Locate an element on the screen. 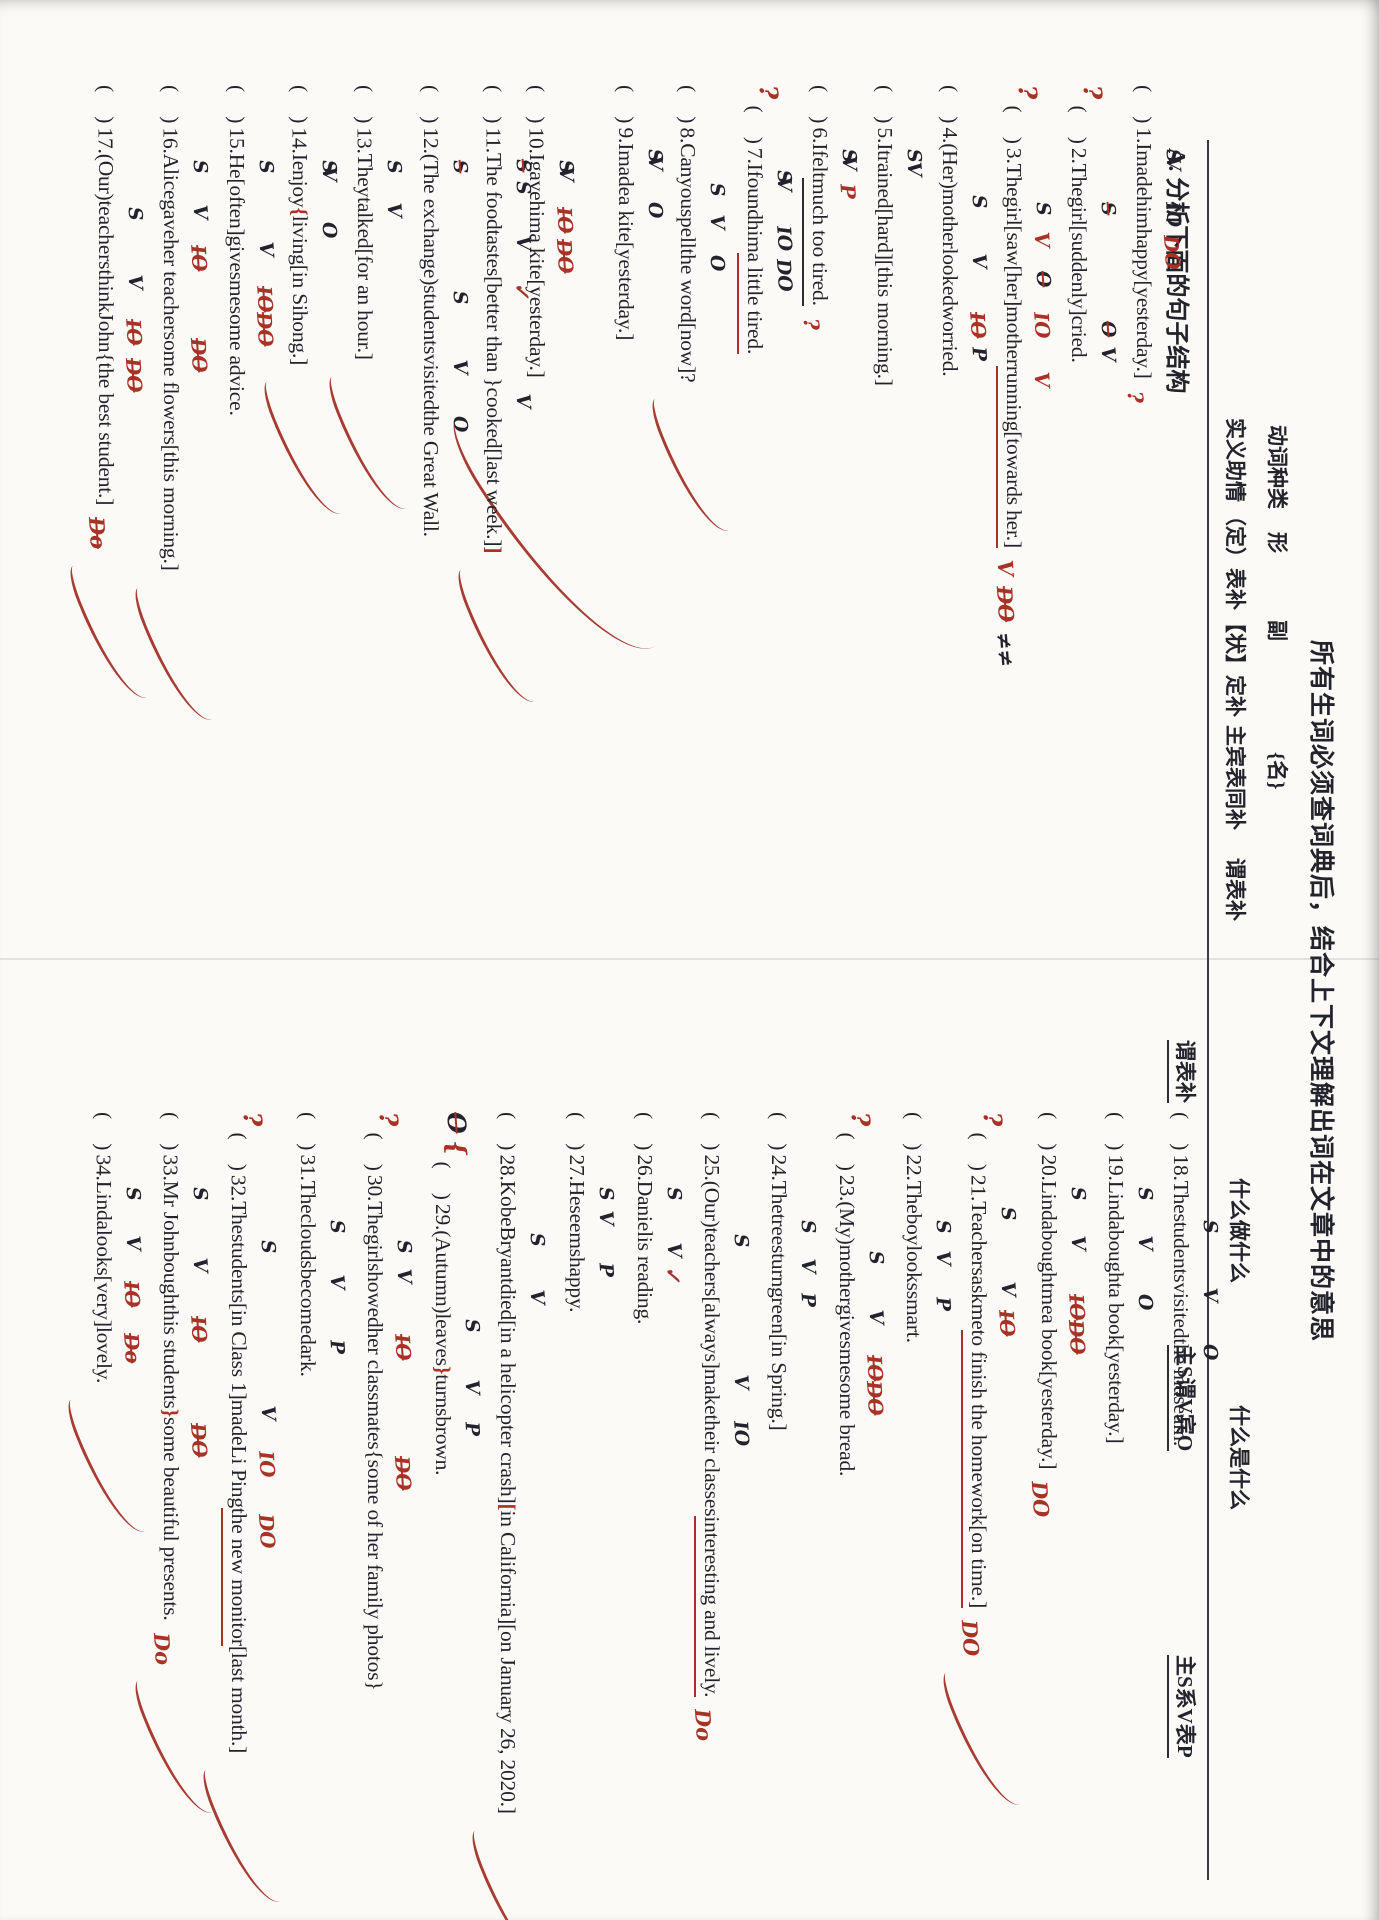 Image resolution: width=1379 pixels, height=1920 pixels. item-number: 26. is located at coordinates (645, 1167).